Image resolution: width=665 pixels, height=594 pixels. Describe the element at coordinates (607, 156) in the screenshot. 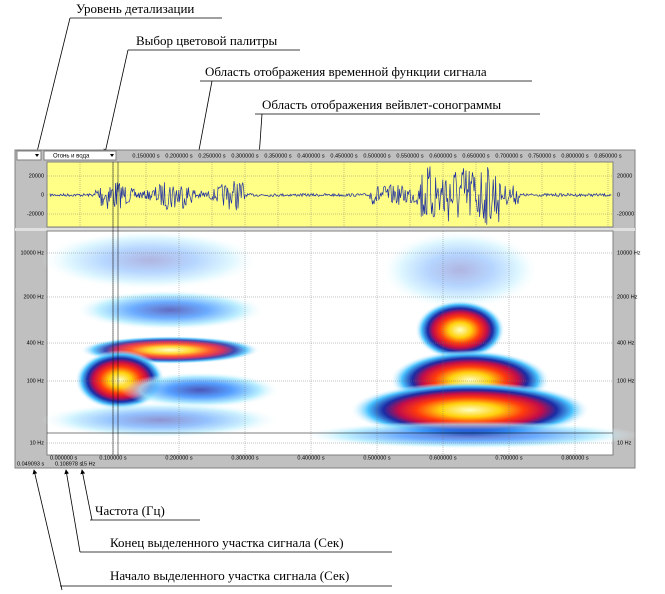

I see `top-axis-label: 0.850000 s` at that location.